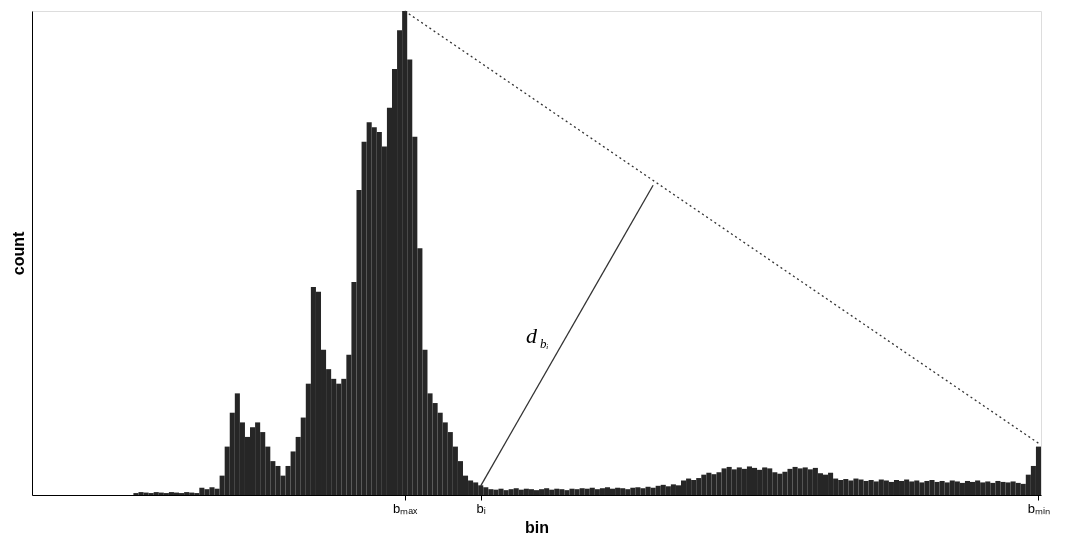  I want to click on x-axis-title: bin, so click(537, 527).